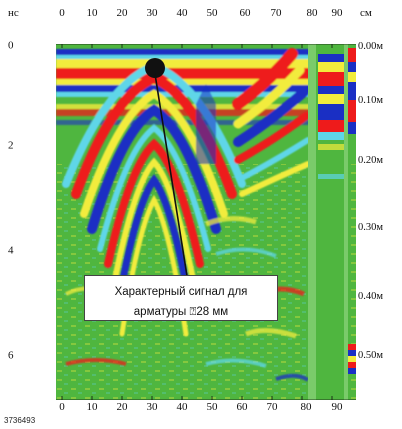  What do you see at coordinates (122, 13) in the screenshot?
I see `top-tick-20: 20` at bounding box center [122, 13].